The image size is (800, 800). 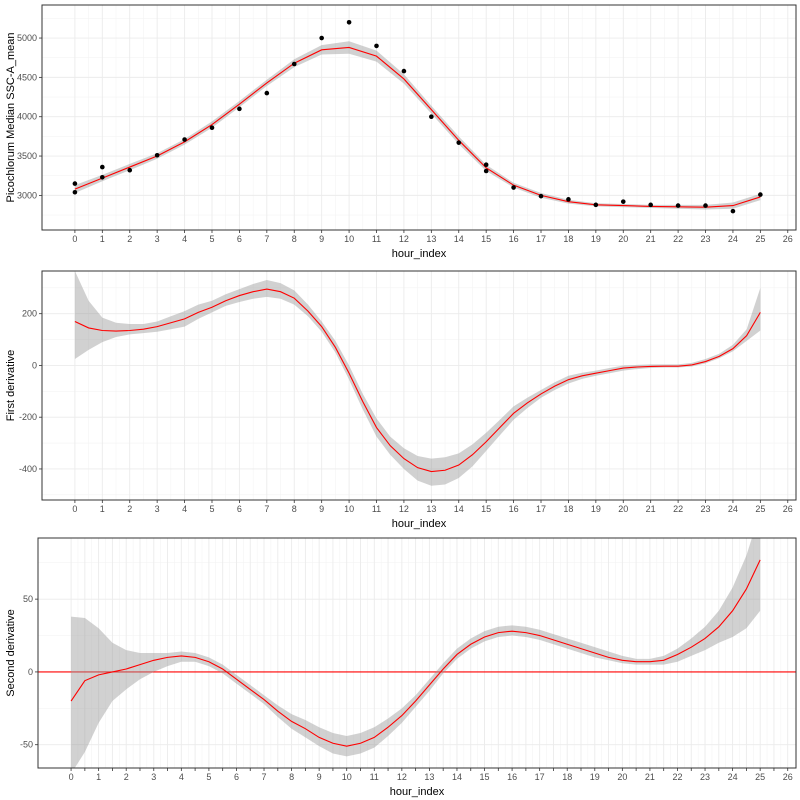 I want to click on y-tick-label: 5000, so click(x=27, y=38).